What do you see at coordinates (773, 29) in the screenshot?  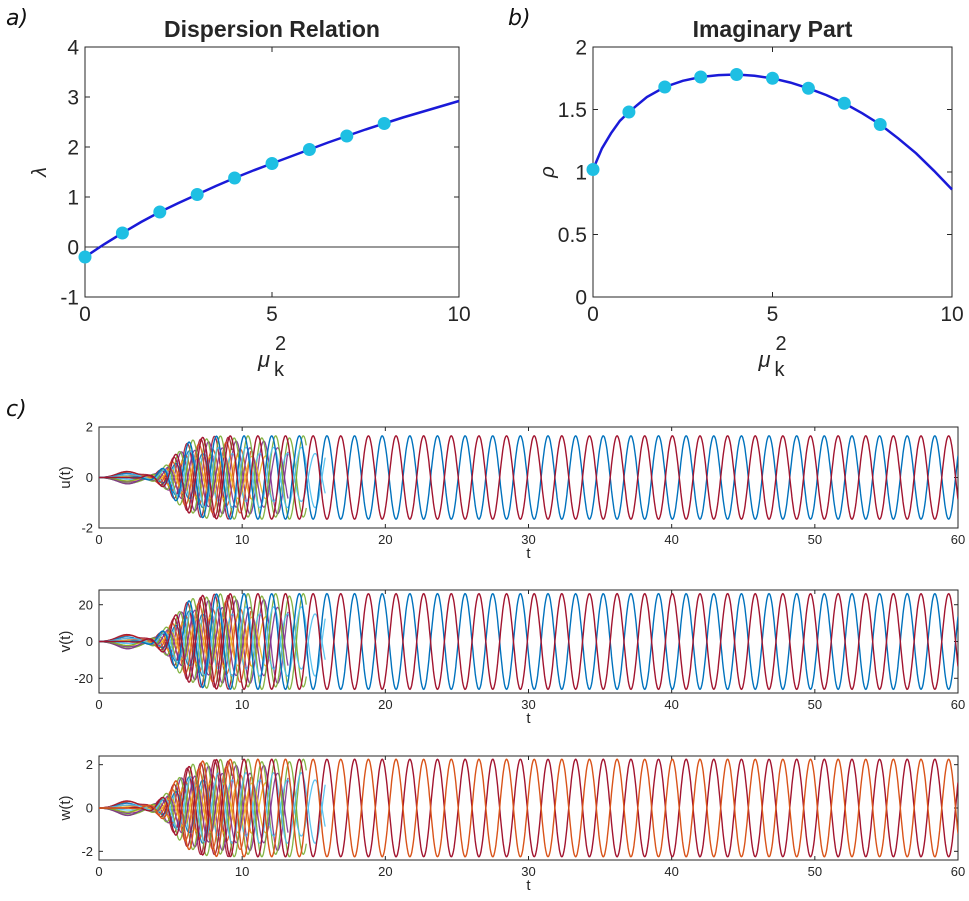 I see `chart-title: Imaginary Part` at bounding box center [773, 29].